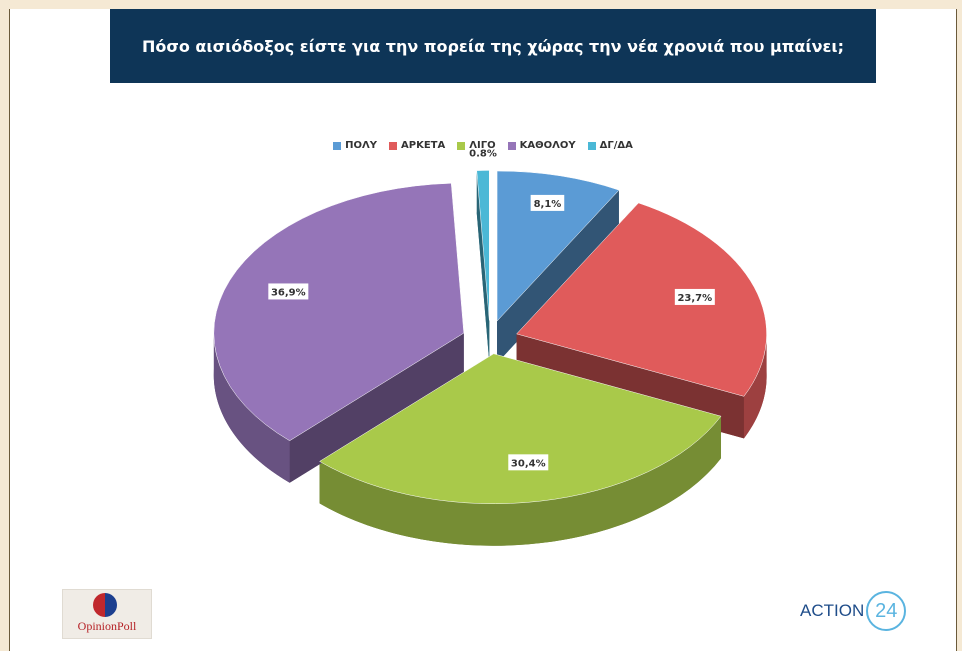  I want to click on chart-legend: ΠΟΛΥ ΑΡΚΕΤΑ ΛΙΓΟ ΚΑΘΟΛΟΥ ΔΓ/ΔΑ, so click(483, 145).